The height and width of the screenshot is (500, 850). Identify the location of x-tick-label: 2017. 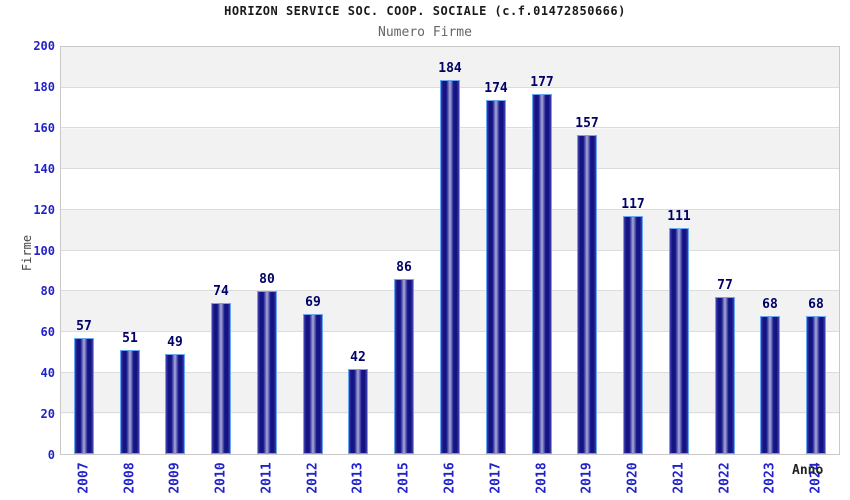
(496, 478).